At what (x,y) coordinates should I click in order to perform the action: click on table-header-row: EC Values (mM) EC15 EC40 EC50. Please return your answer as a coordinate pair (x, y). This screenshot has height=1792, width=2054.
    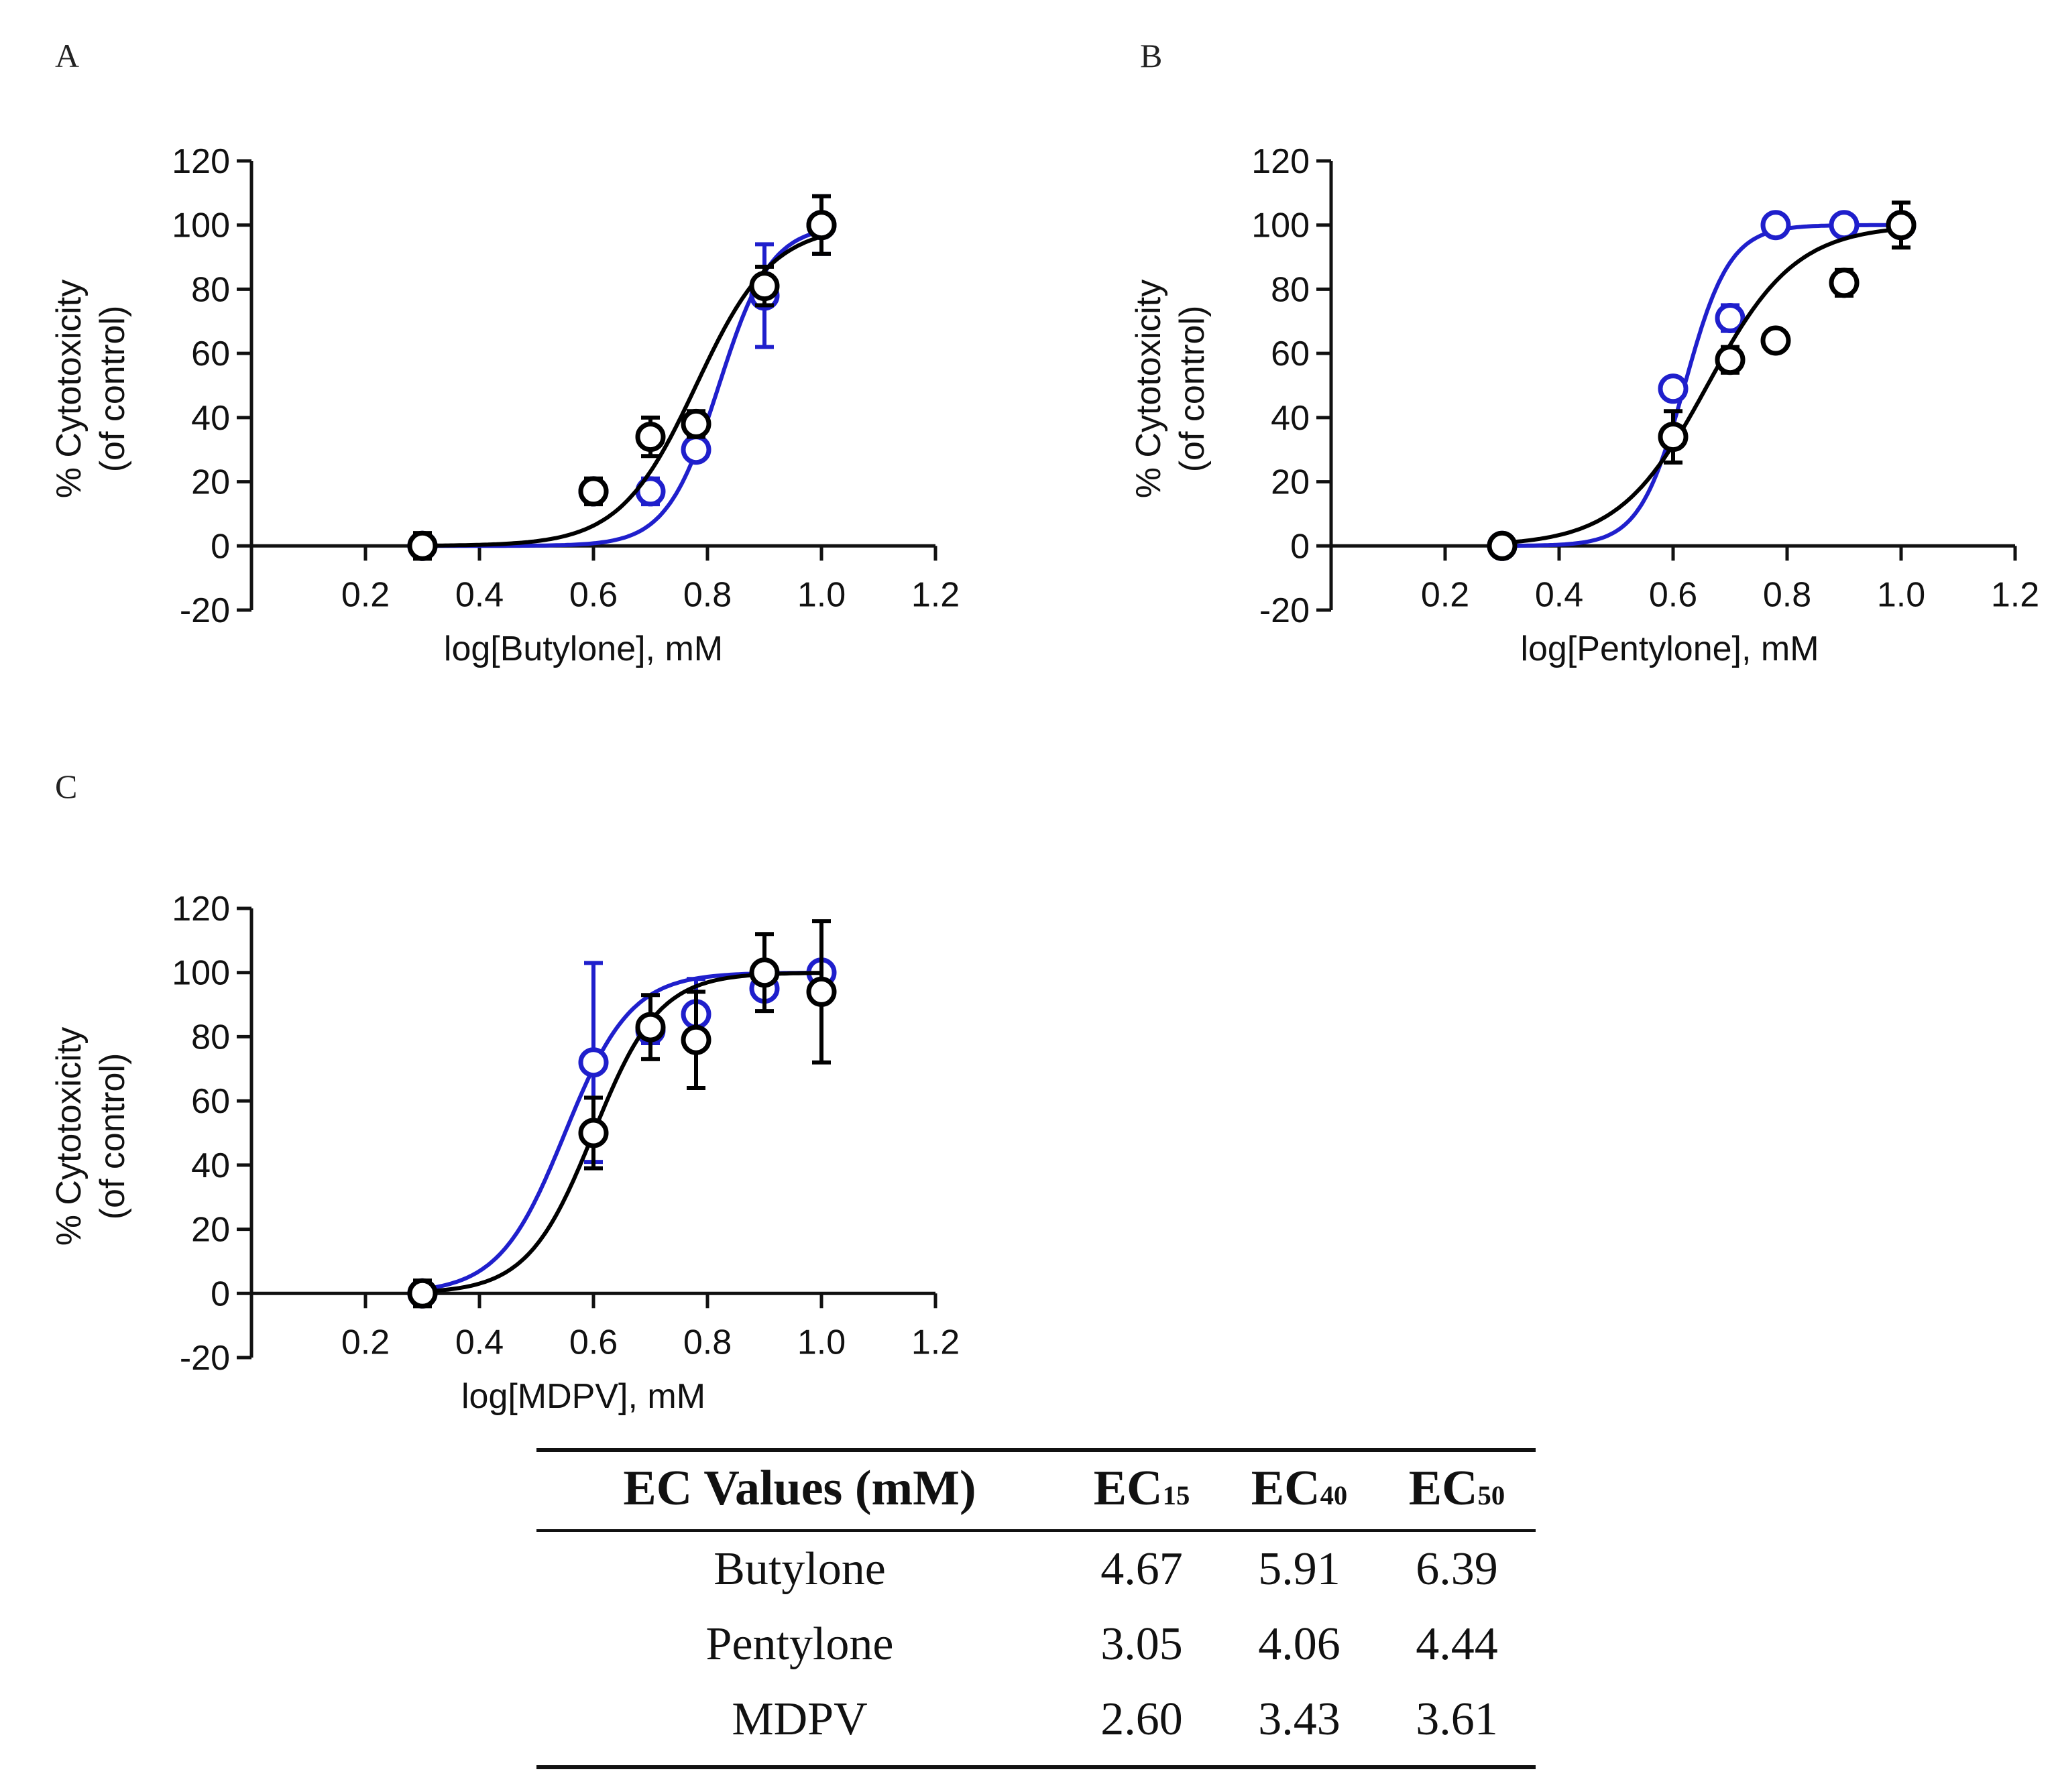
    Looking at the image, I should click on (1036, 1490).